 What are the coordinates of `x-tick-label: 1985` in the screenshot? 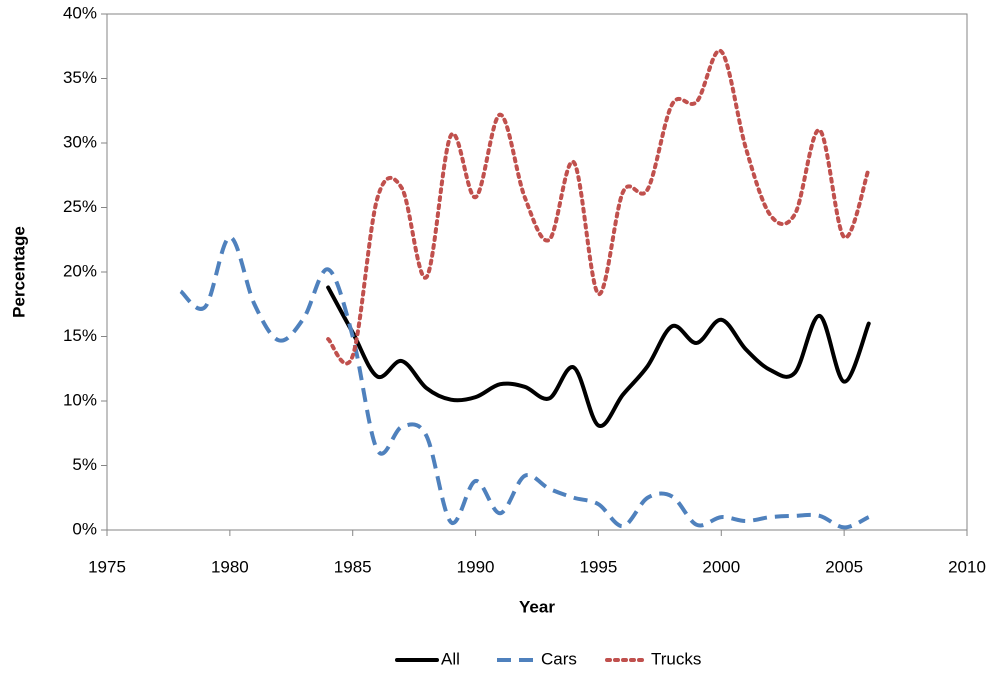 It's located at (353, 566).